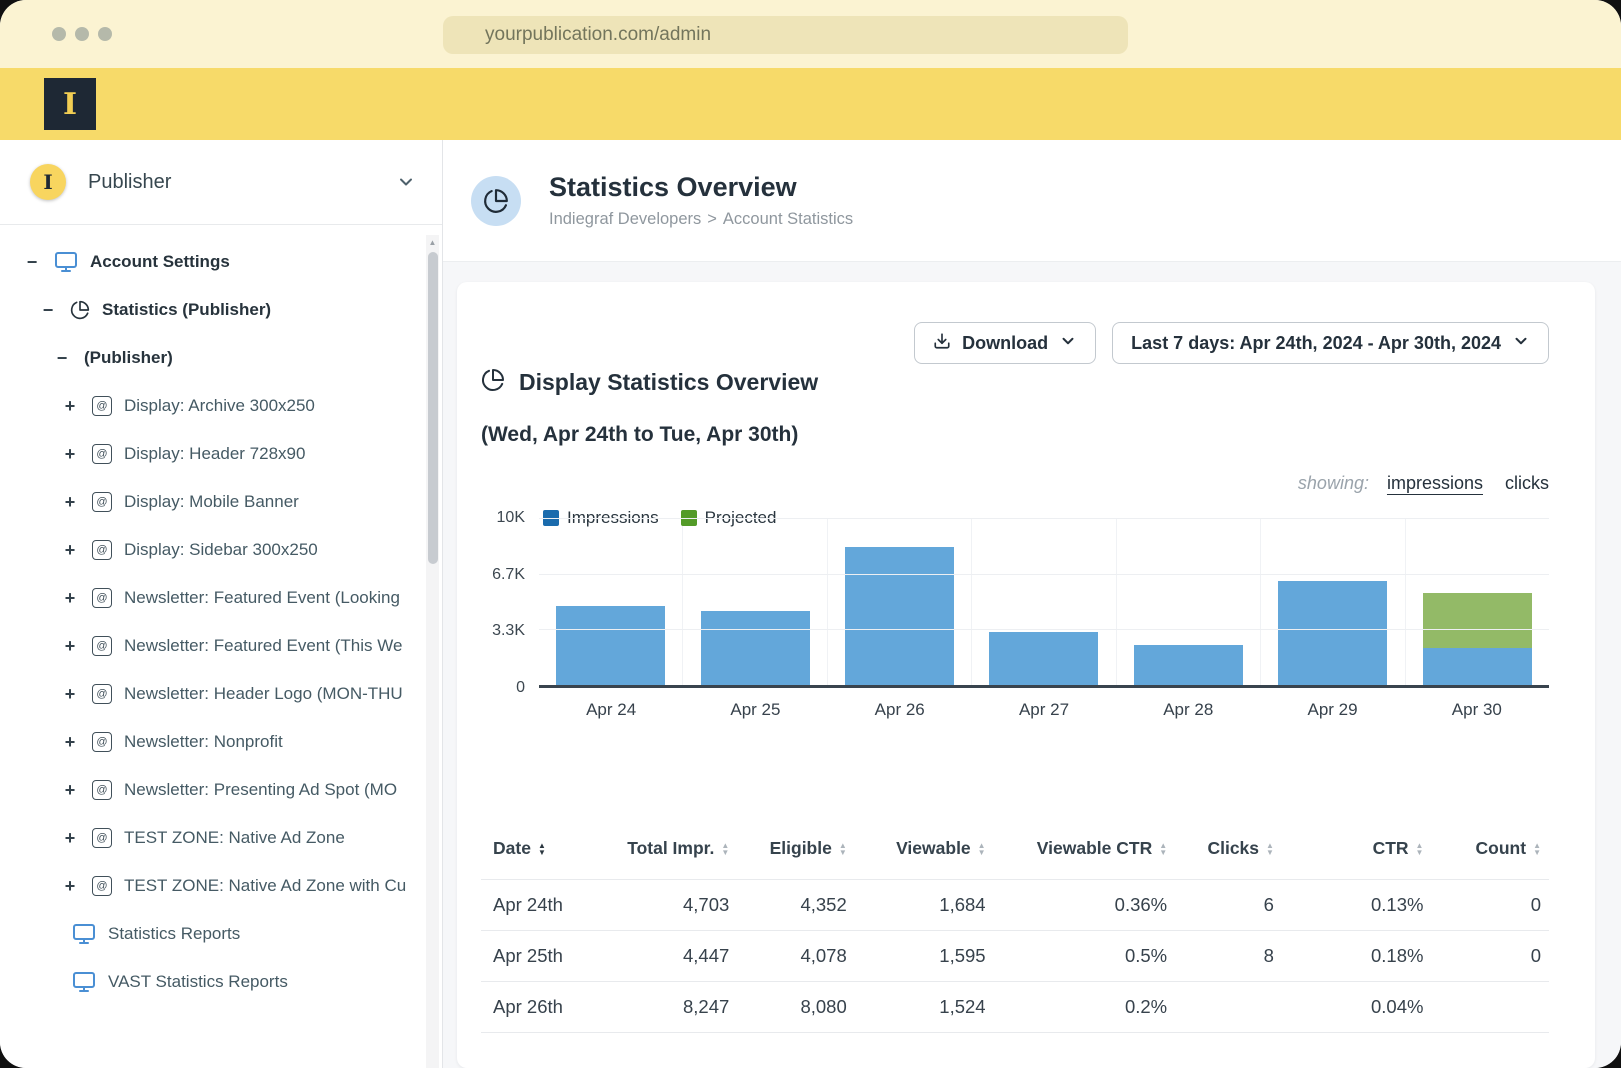  What do you see at coordinates (59, 34) in the screenshot?
I see `window-close-button` at bounding box center [59, 34].